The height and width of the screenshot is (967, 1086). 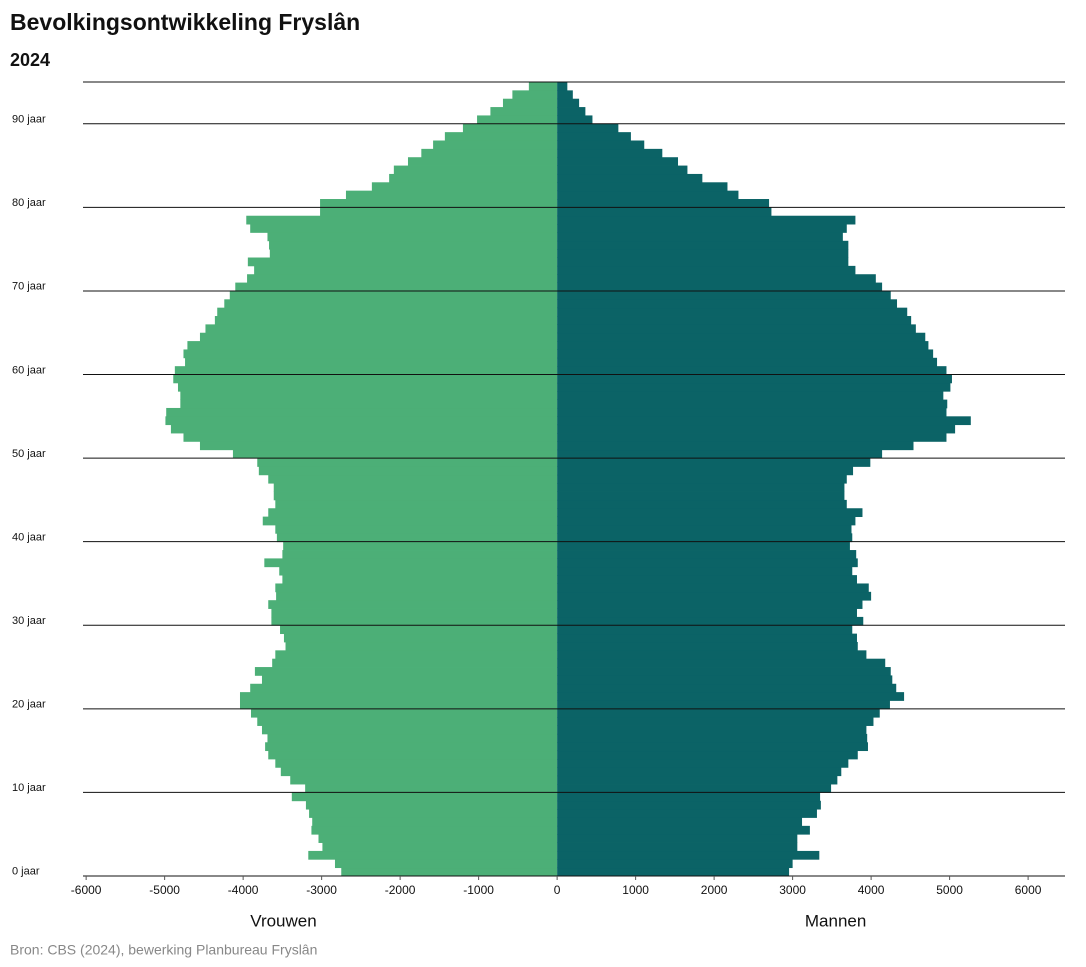 What do you see at coordinates (164, 890) in the screenshot?
I see `x-tick-label: -5000` at bounding box center [164, 890].